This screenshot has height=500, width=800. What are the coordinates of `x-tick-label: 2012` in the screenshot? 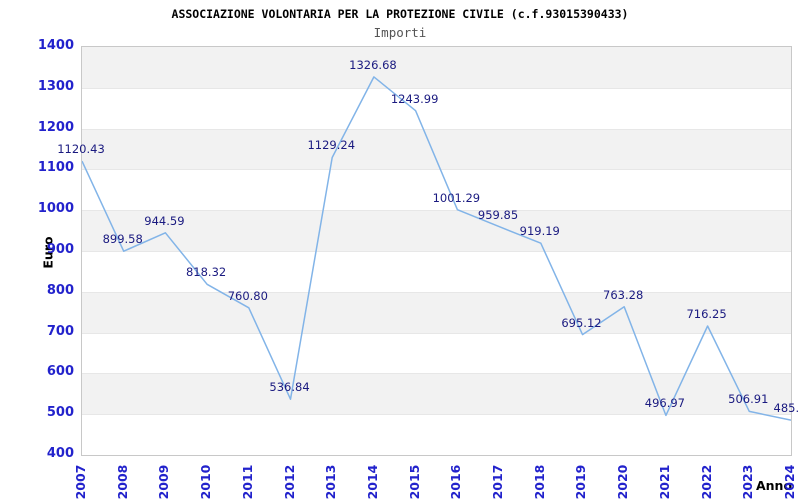 It's located at (289, 482).